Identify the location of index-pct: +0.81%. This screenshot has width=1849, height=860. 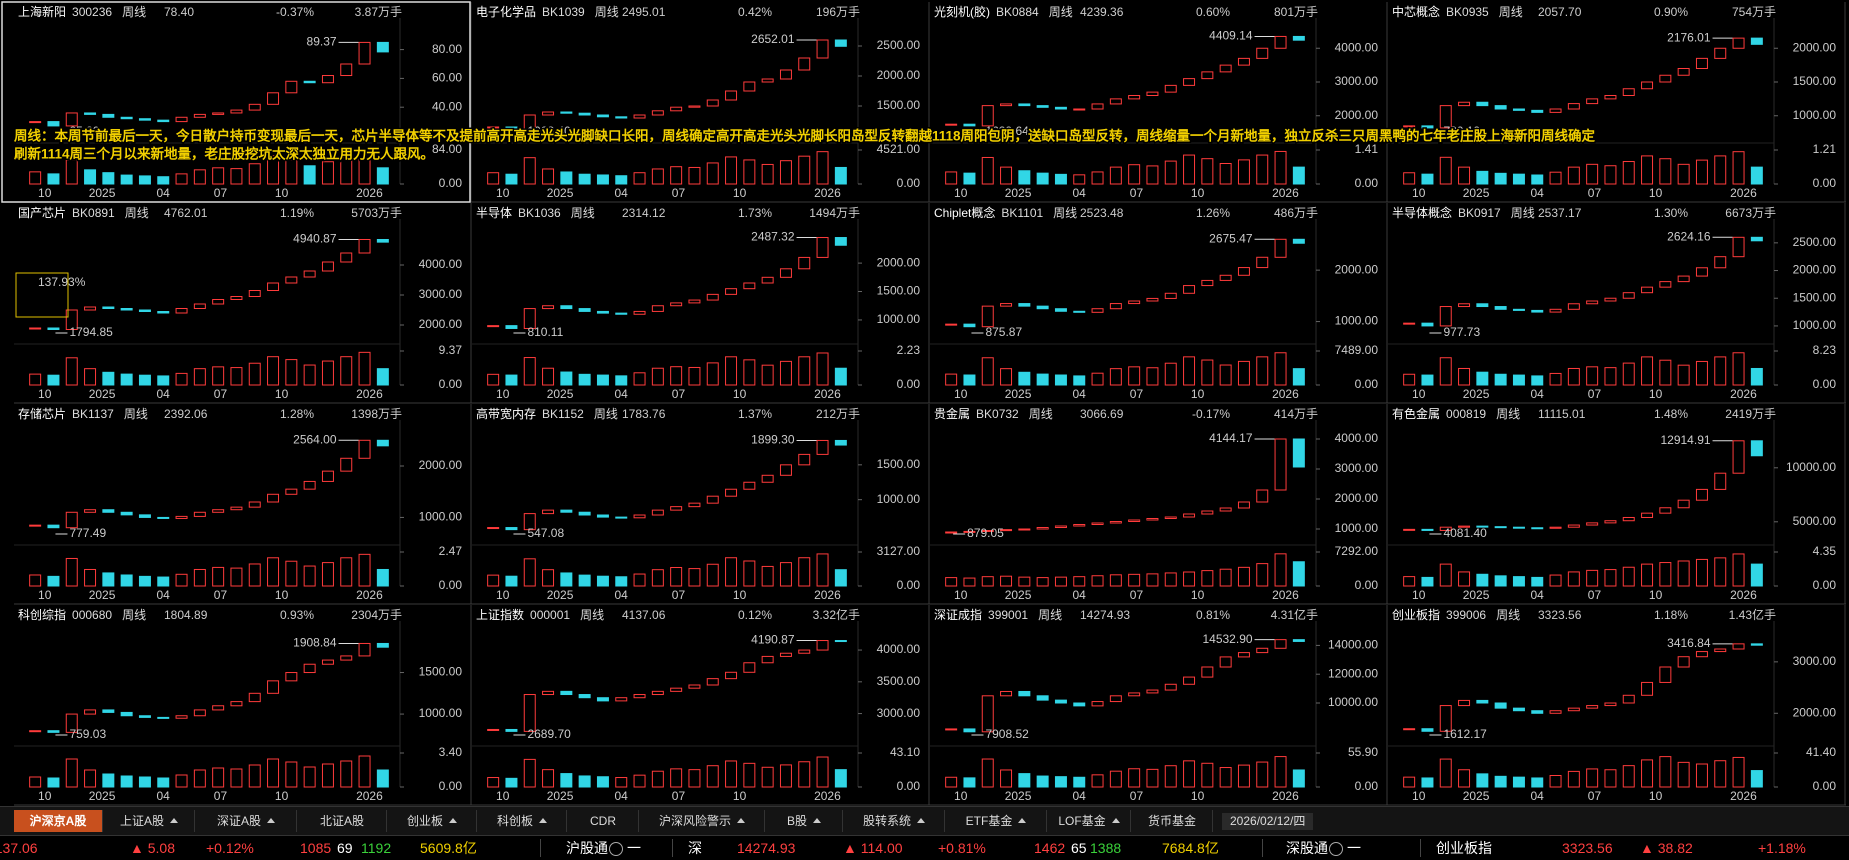
(962, 848).